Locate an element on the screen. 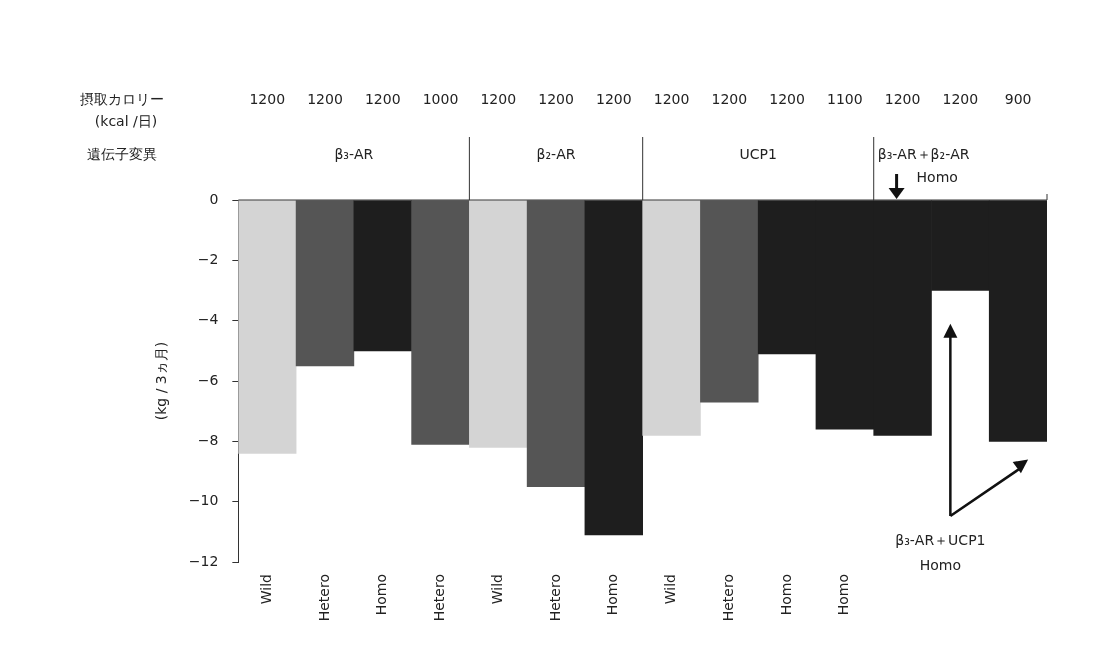 The image size is (1115, 652). text: 1000 is located at coordinates (440, 98).